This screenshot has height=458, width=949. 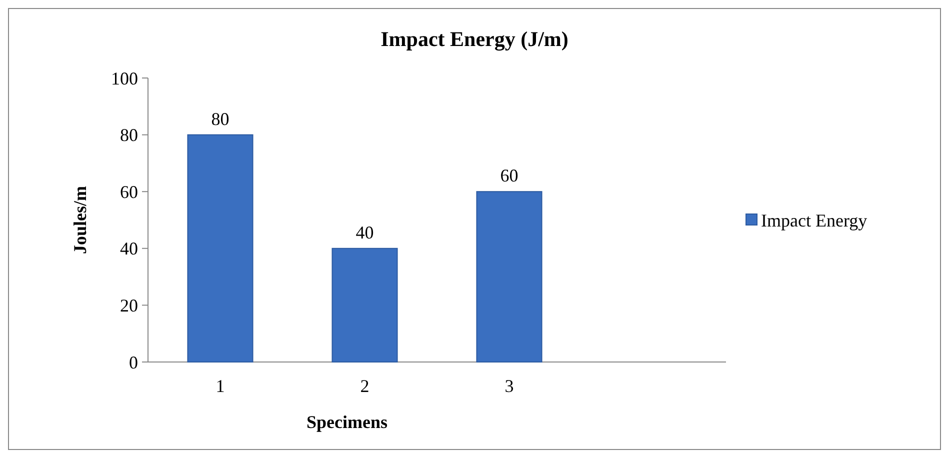 What do you see at coordinates (129, 248) in the screenshot?
I see `y-tick-label: 40` at bounding box center [129, 248].